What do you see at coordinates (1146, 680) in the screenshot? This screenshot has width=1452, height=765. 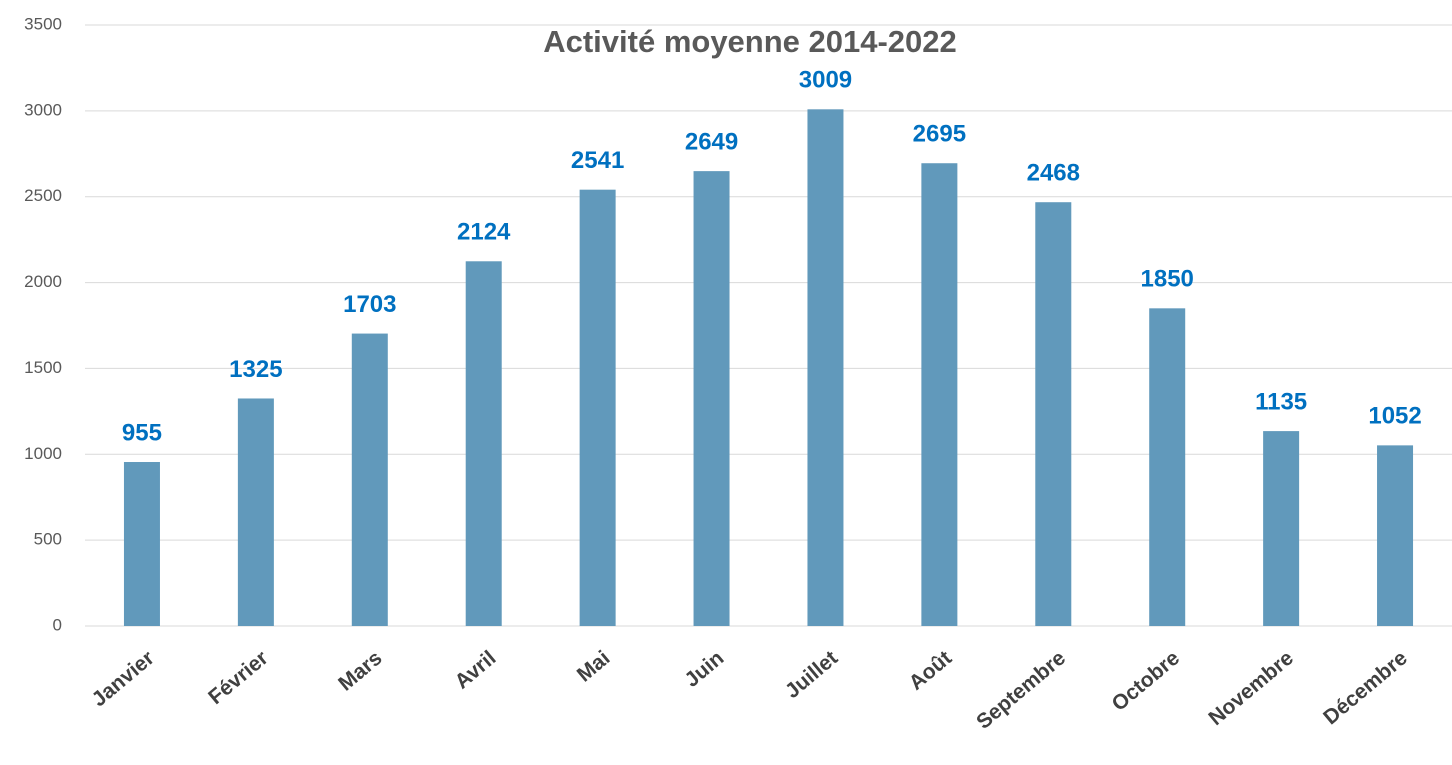 I see `x-tick-label: Octobre` at bounding box center [1146, 680].